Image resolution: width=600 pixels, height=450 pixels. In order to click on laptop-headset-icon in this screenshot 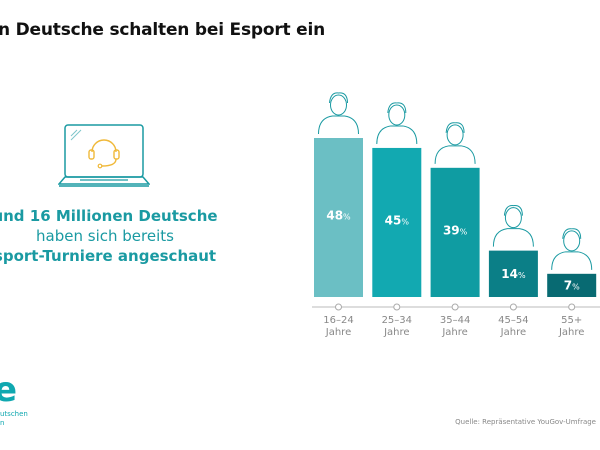, I will do `click(104, 155)`.